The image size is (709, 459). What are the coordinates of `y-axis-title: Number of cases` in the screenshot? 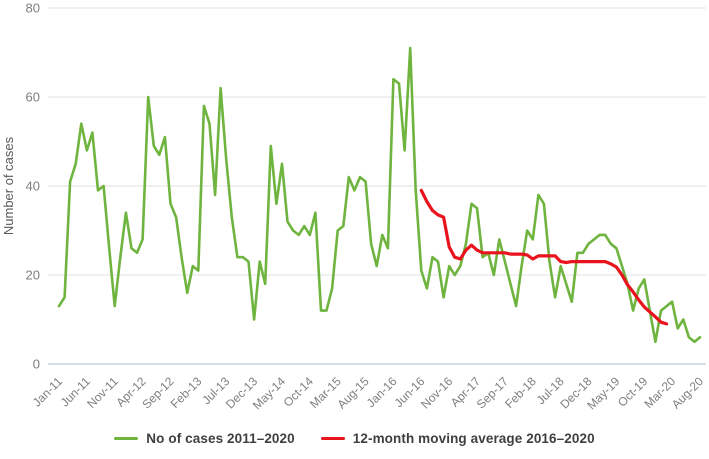 It's located at (8, 185).